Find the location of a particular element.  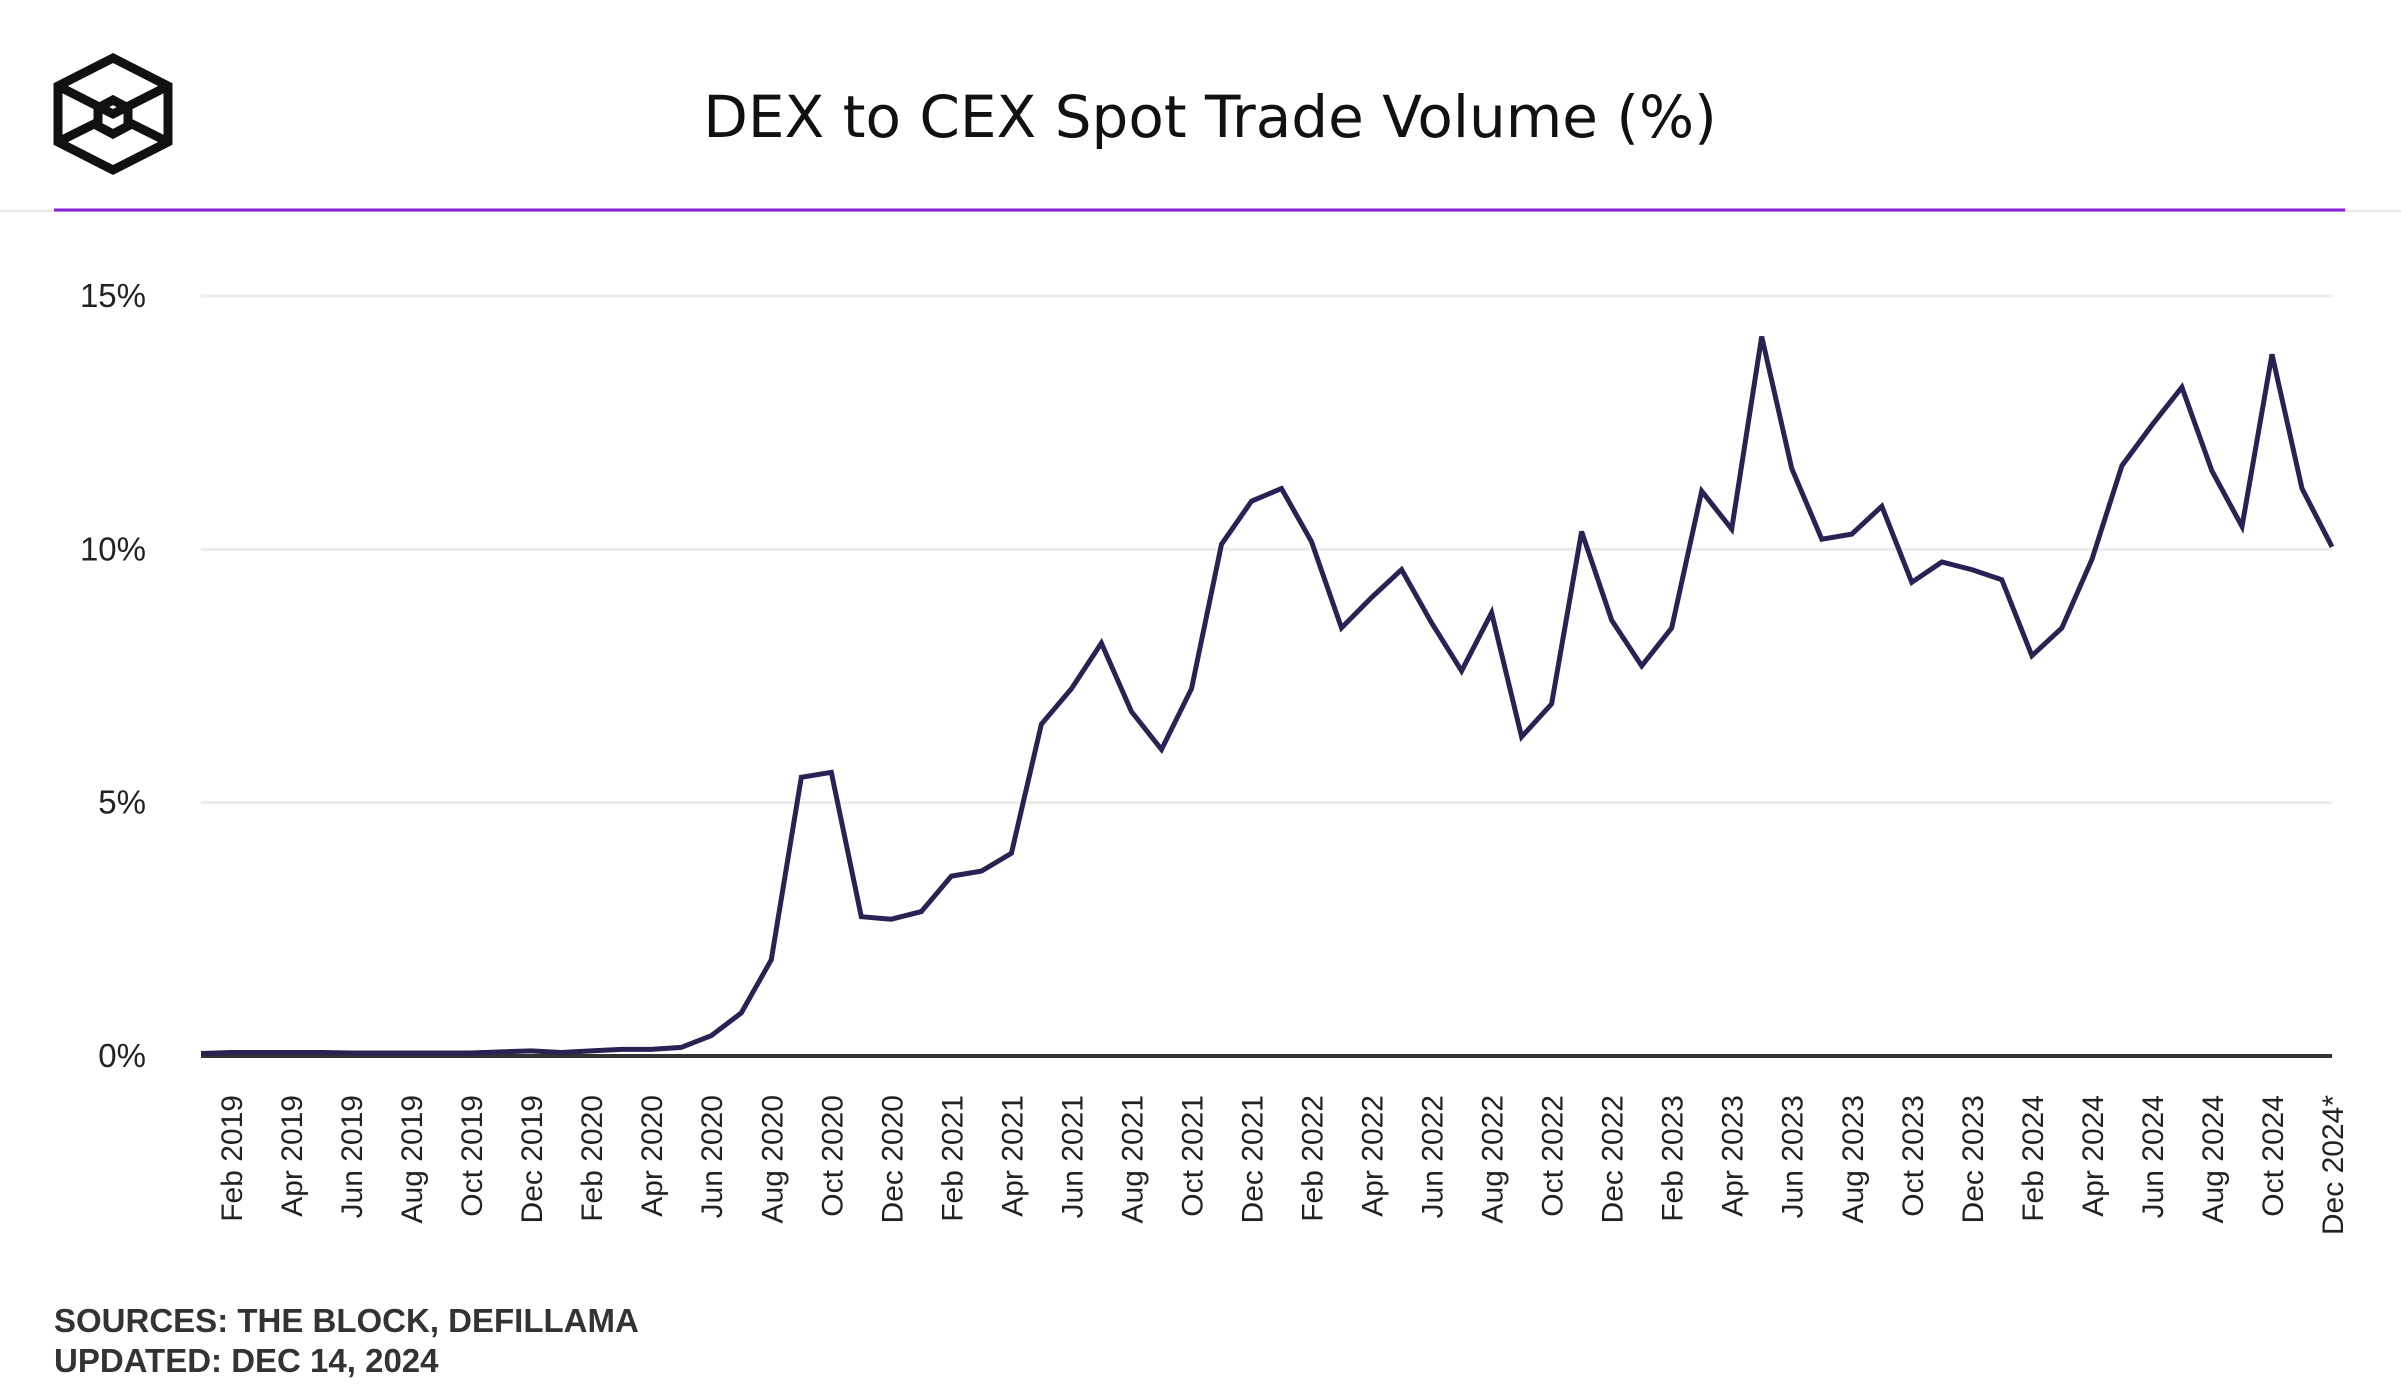

x-tick-label: Oct 2023 is located at coordinates (1913, 1156).